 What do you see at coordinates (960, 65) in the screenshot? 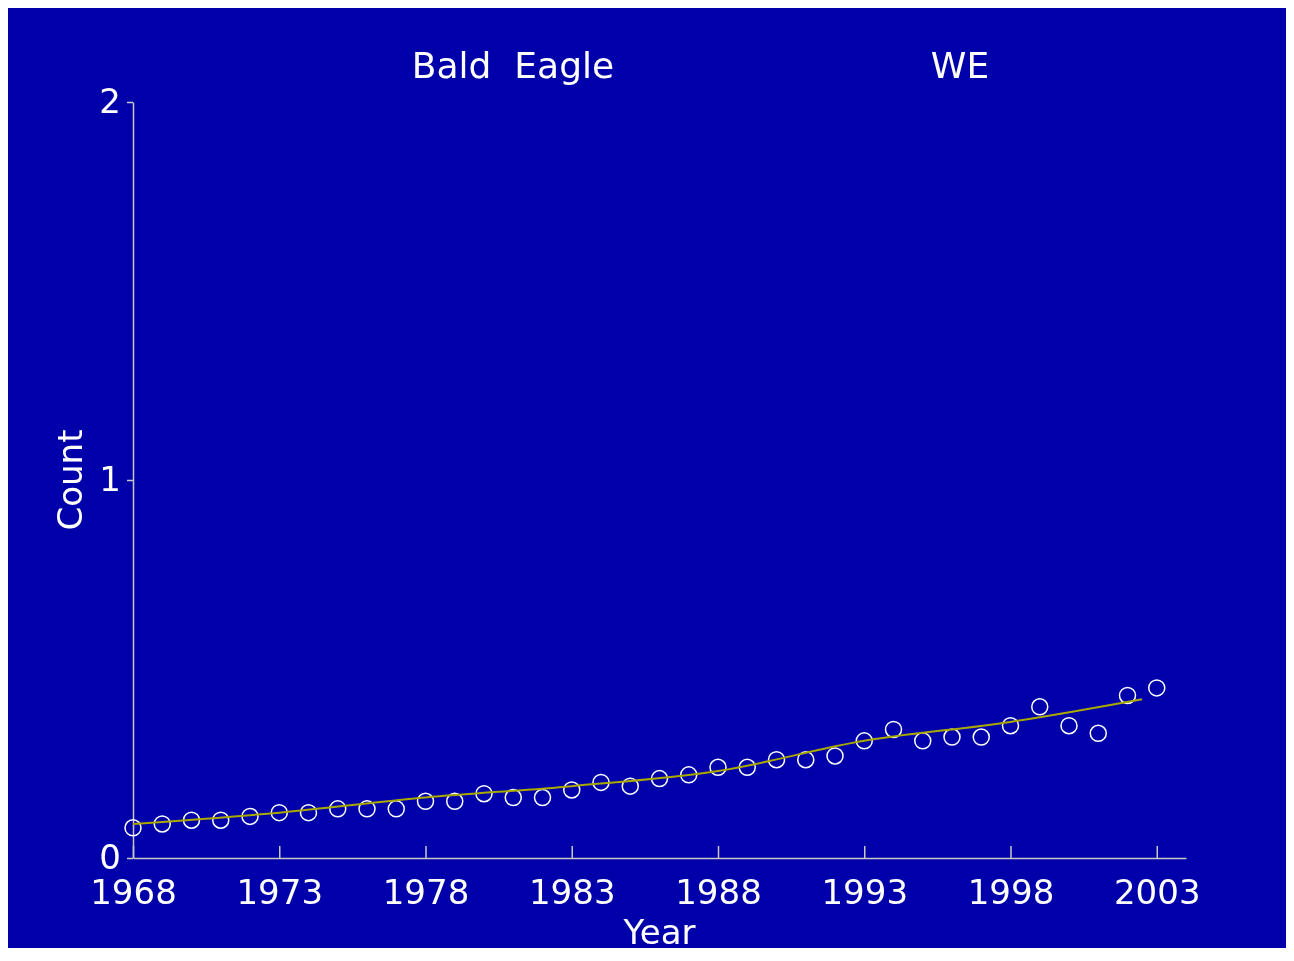
I see `chart-subtitle: WE` at bounding box center [960, 65].